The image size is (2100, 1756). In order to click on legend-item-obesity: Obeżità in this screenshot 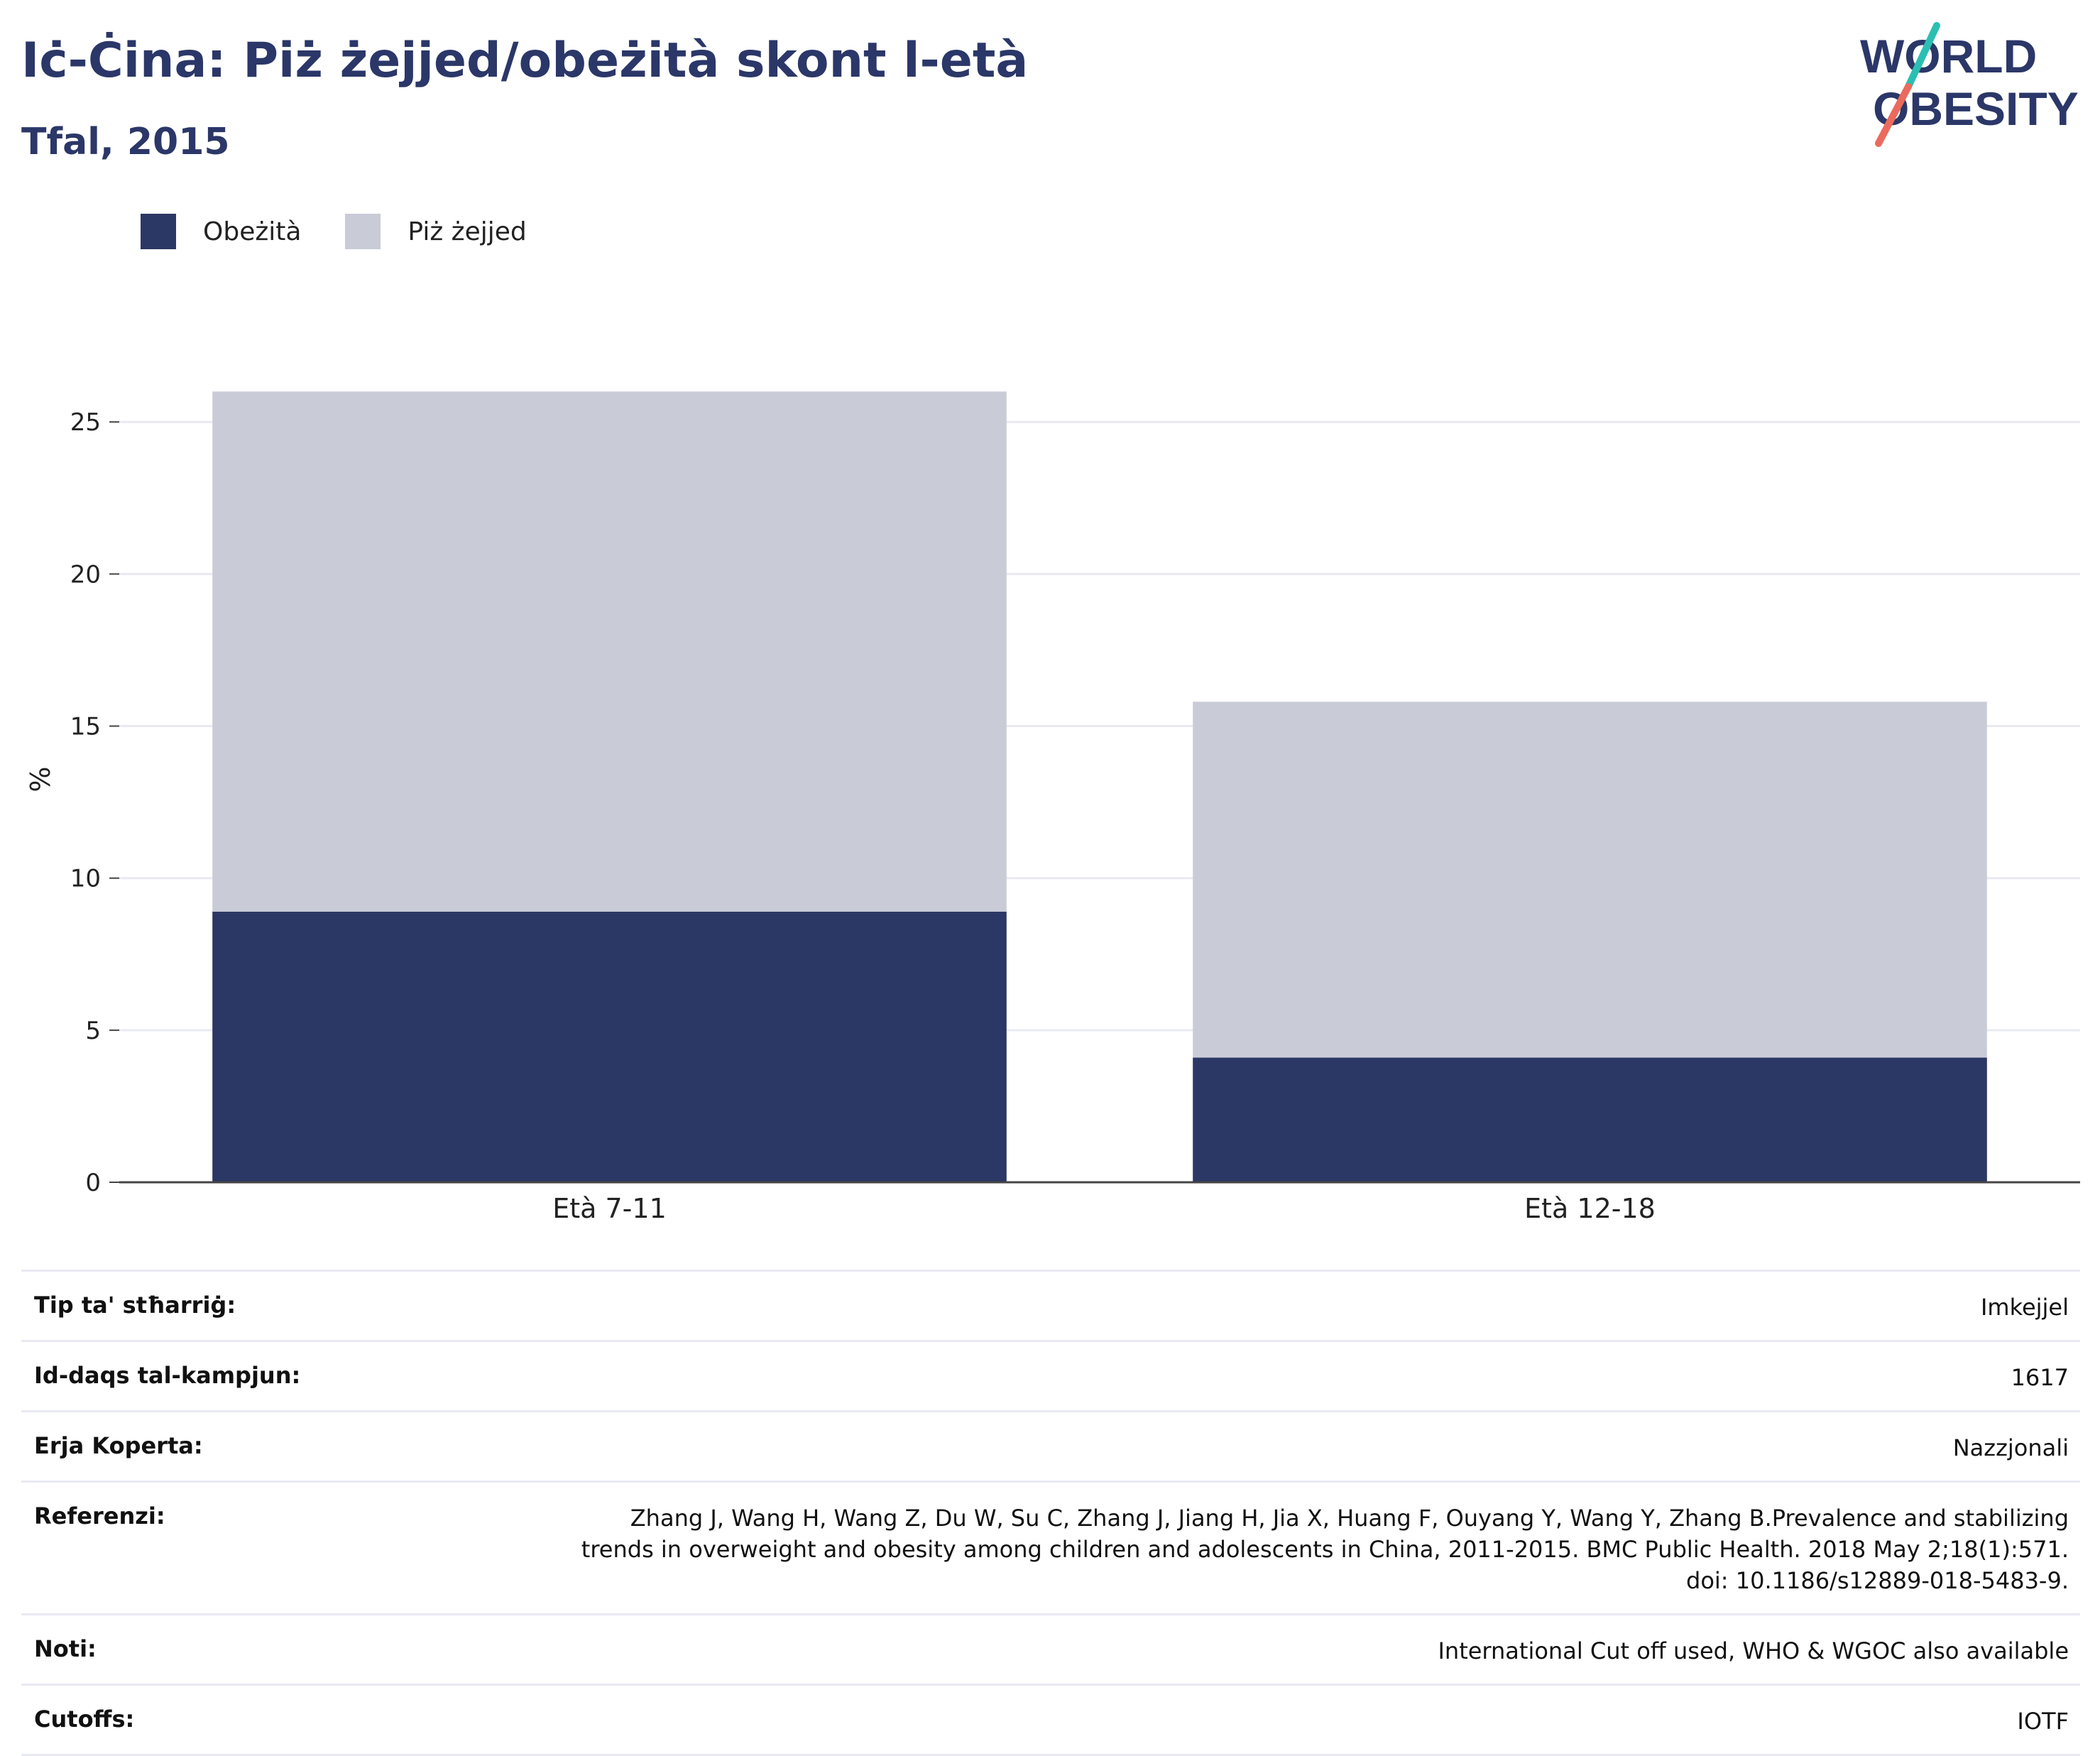, I will do `click(221, 231)`.